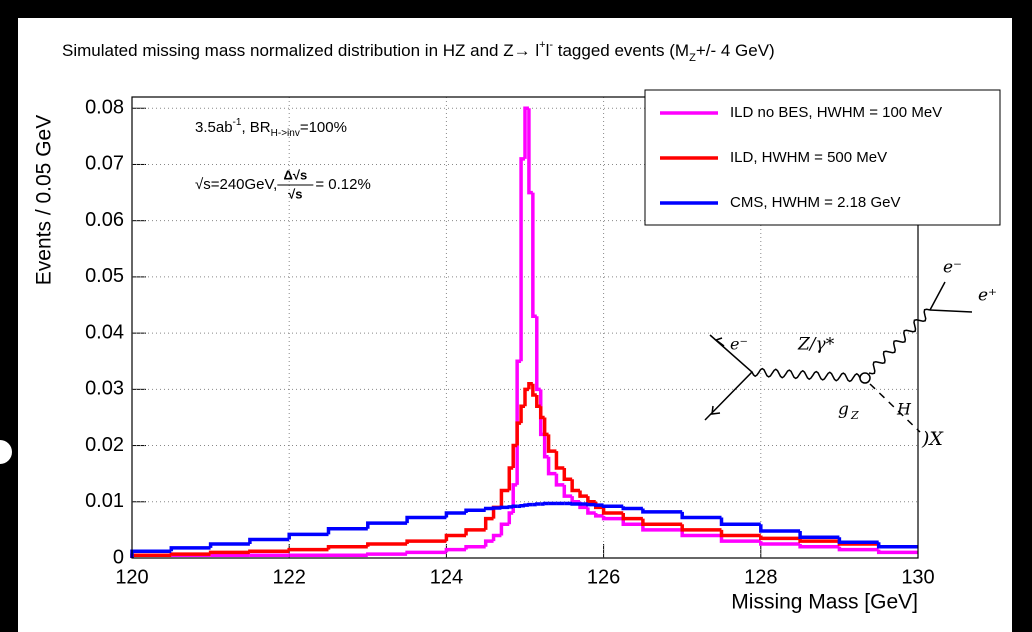  I want to click on y-tick-label: 0.05, so click(104, 276).